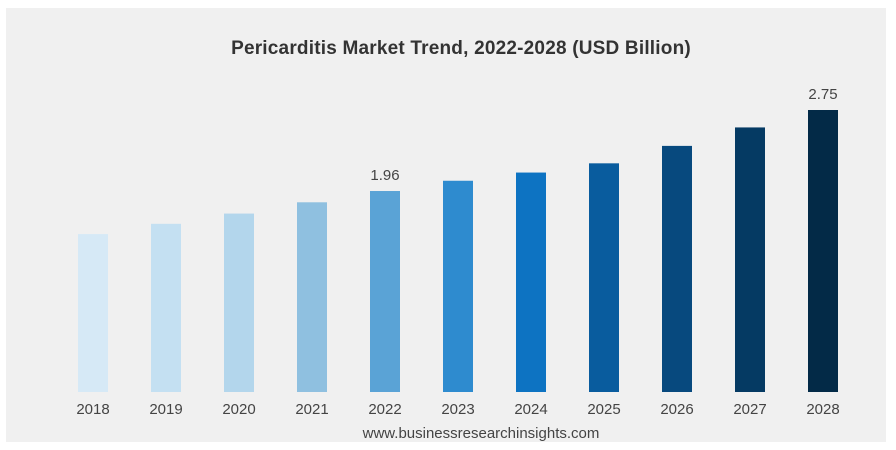 This screenshot has height=450, width=896. I want to click on bar-2024, so click(531, 282).